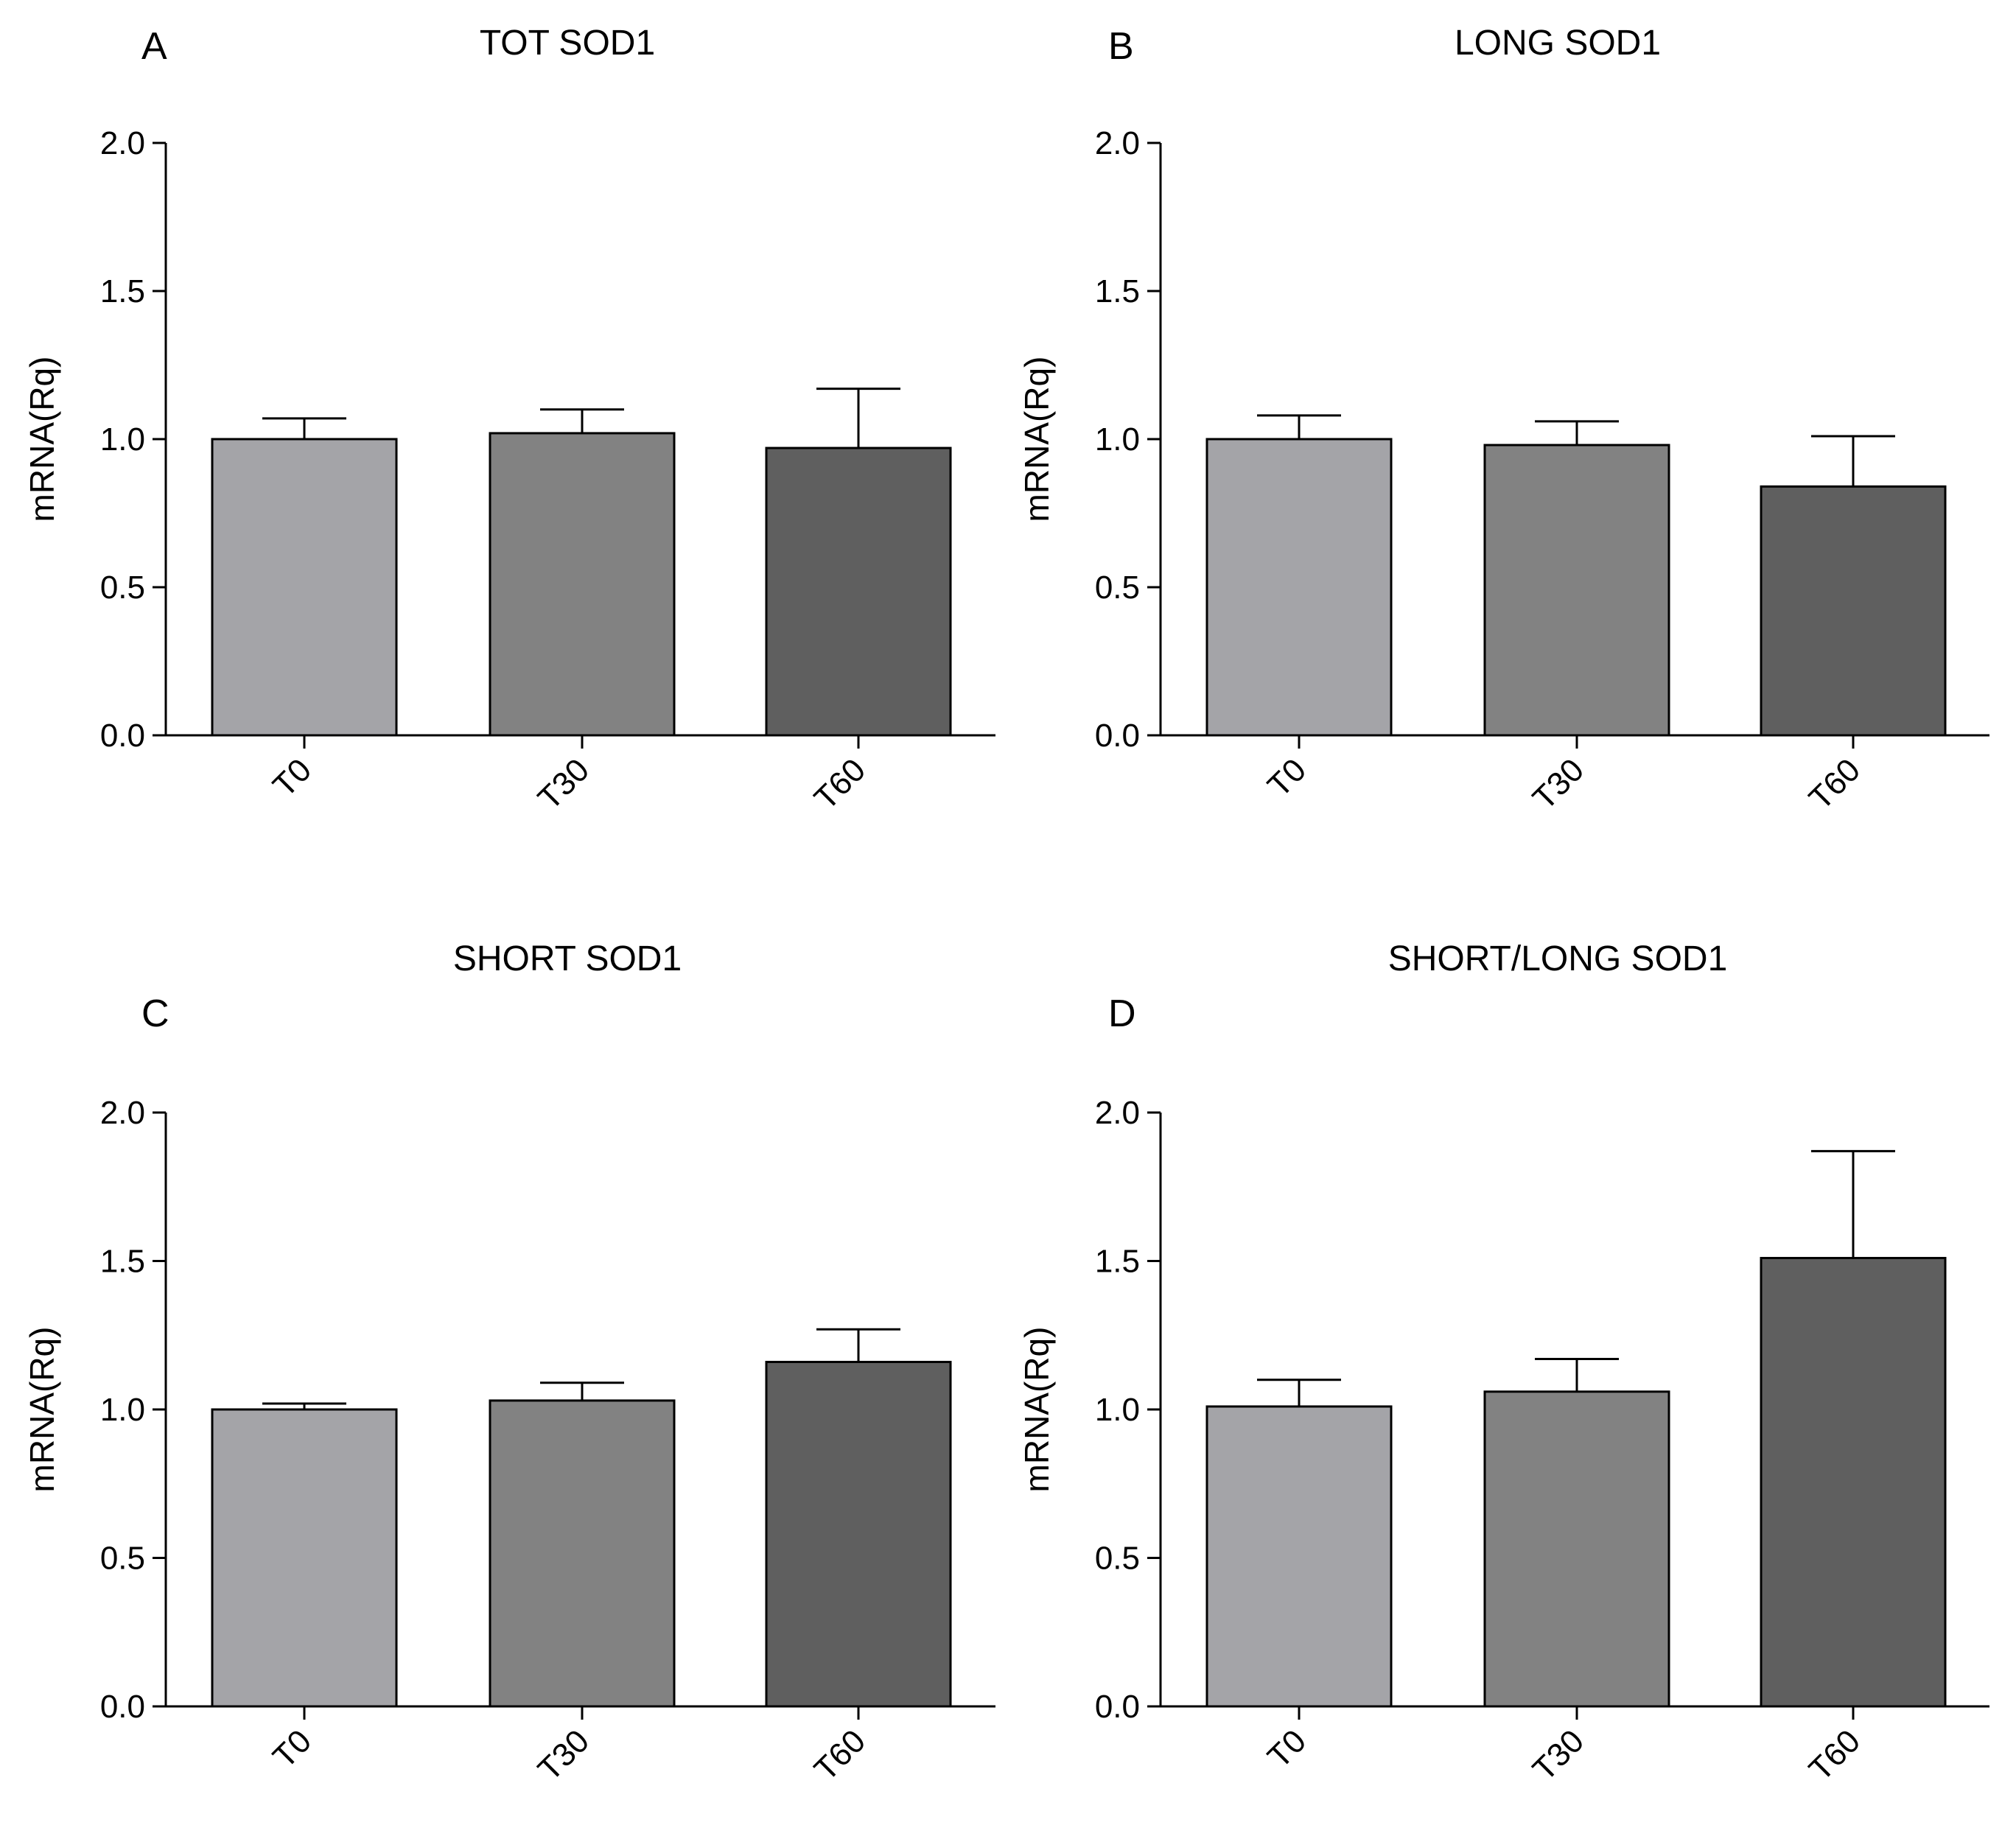 This screenshot has width=2016, height=1839. What do you see at coordinates (1558, 44) in the screenshot?
I see `chart-title: LONG SOD1` at bounding box center [1558, 44].